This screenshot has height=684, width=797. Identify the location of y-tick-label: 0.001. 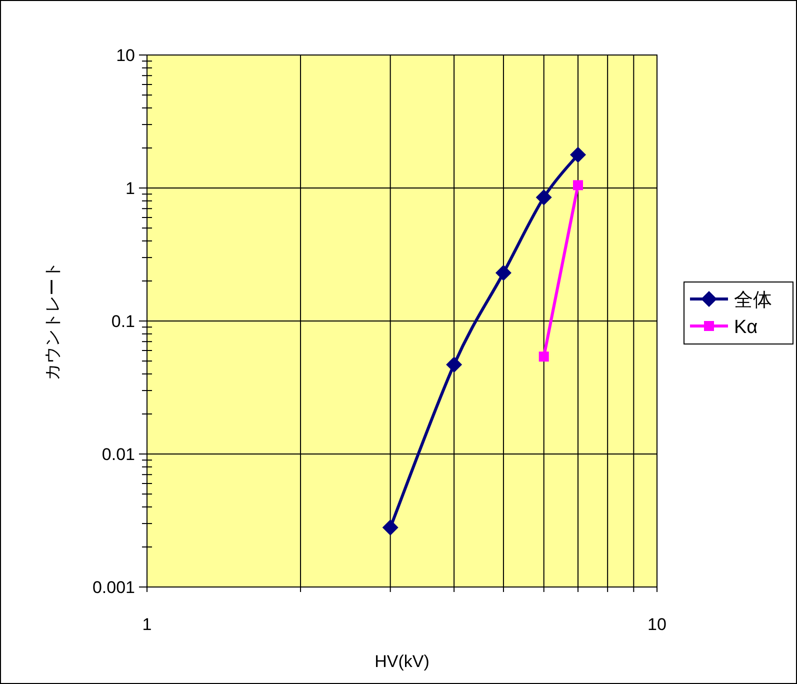
(113, 587).